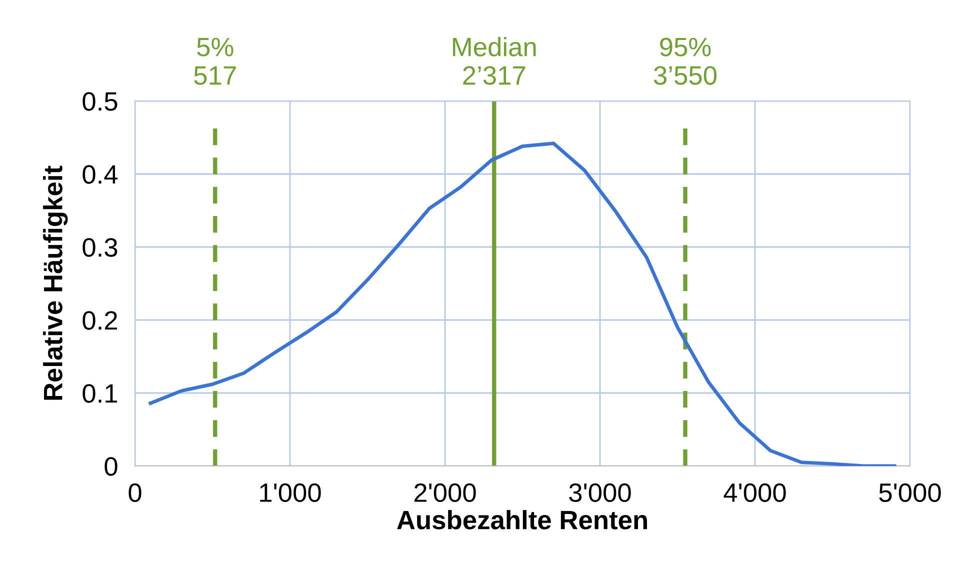 This screenshot has height=562, width=969. What do you see at coordinates (215, 61) in the screenshot?
I see `ref-line-label: 5% 517` at bounding box center [215, 61].